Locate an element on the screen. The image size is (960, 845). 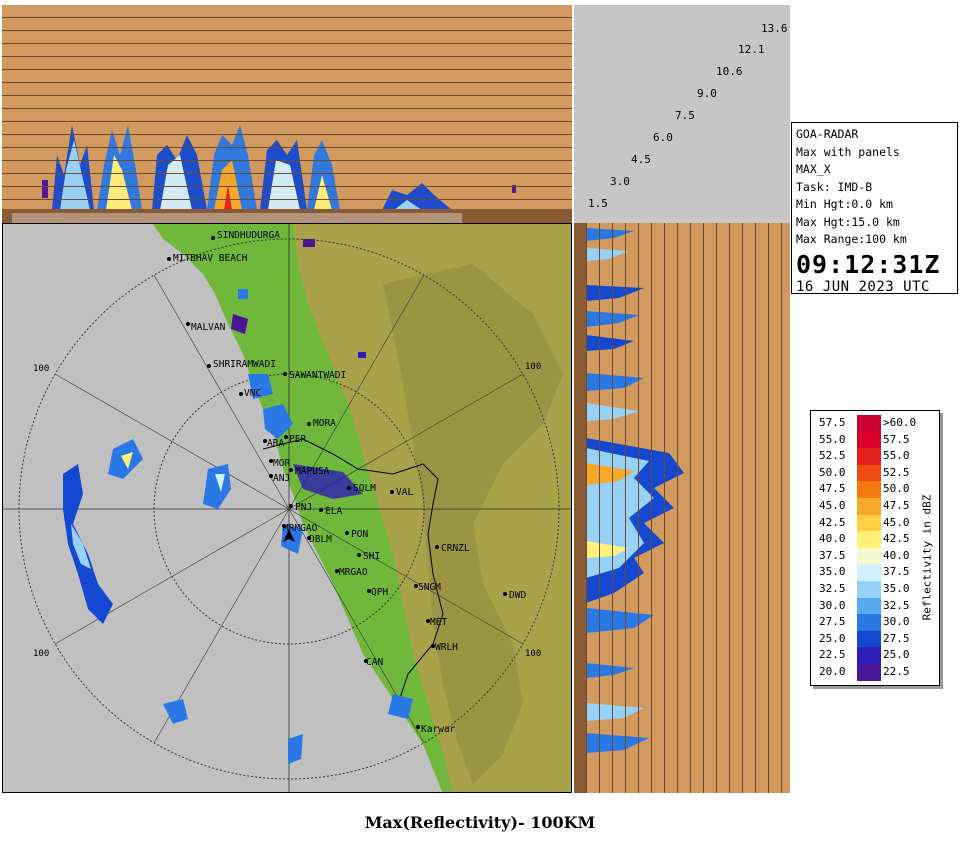
city-label: MAPUSA is located at coordinates (312, 471).